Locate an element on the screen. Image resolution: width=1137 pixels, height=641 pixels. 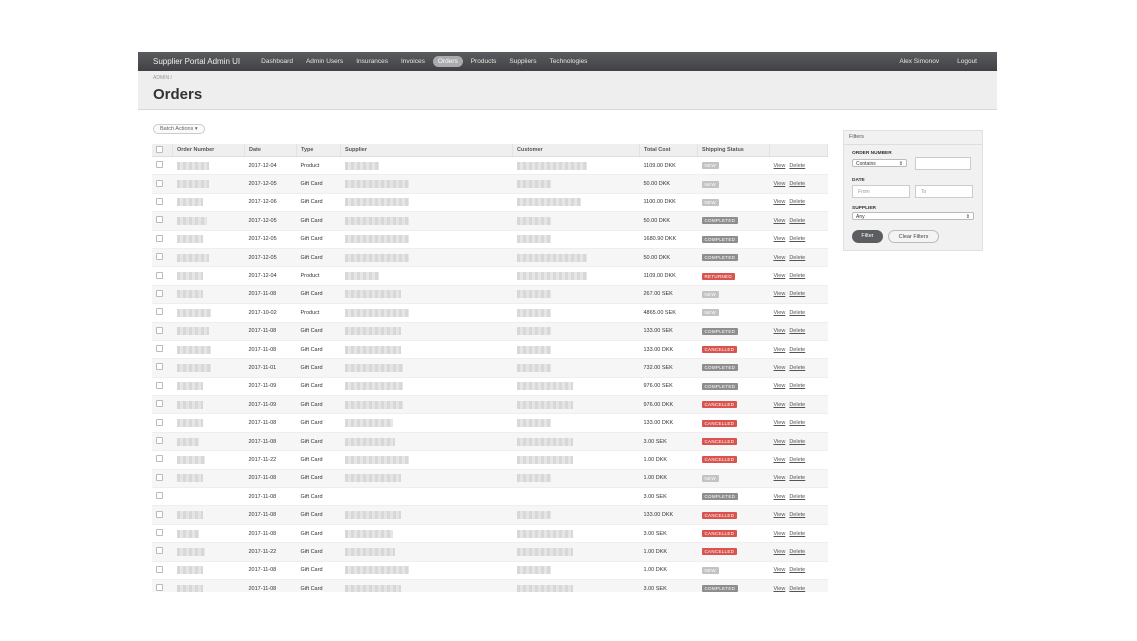
logout-link: Logout is located at coordinates (967, 61).